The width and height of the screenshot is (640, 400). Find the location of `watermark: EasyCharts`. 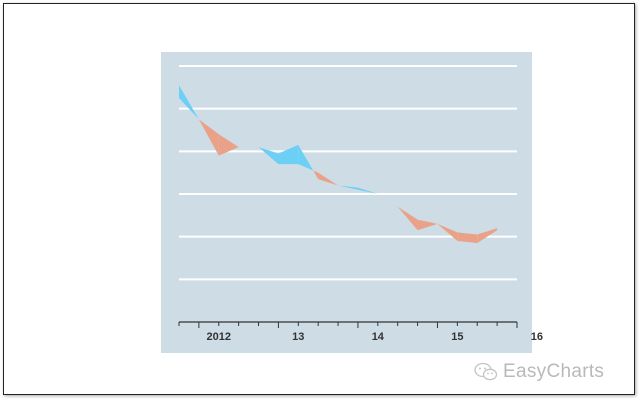

watermark: EasyCharts is located at coordinates (539, 372).